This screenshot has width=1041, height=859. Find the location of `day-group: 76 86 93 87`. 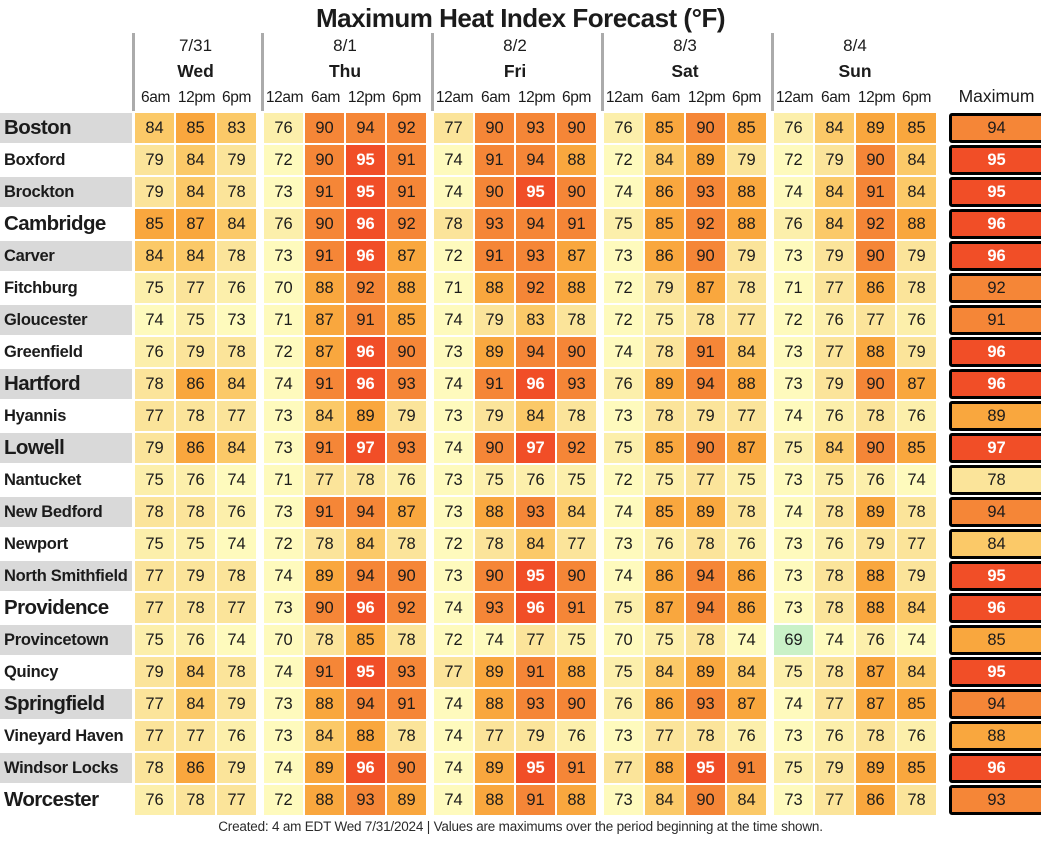

day-group: 76 86 93 87 is located at coordinates (683, 704).